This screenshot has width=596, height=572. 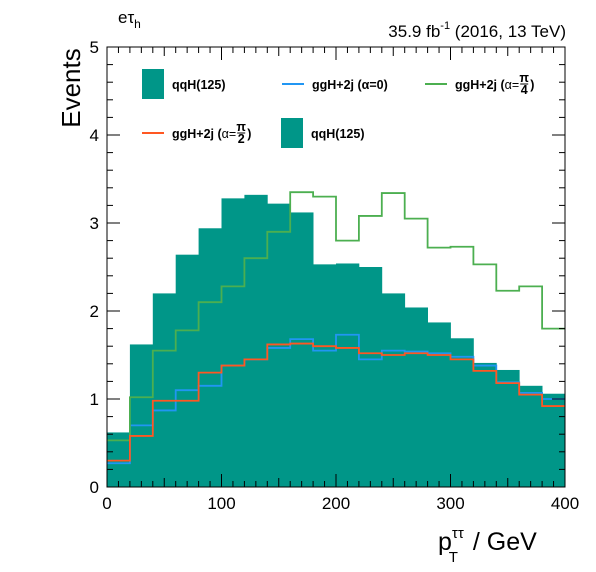 What do you see at coordinates (94, 399) in the screenshot?
I see `y-tick-label: 1` at bounding box center [94, 399].